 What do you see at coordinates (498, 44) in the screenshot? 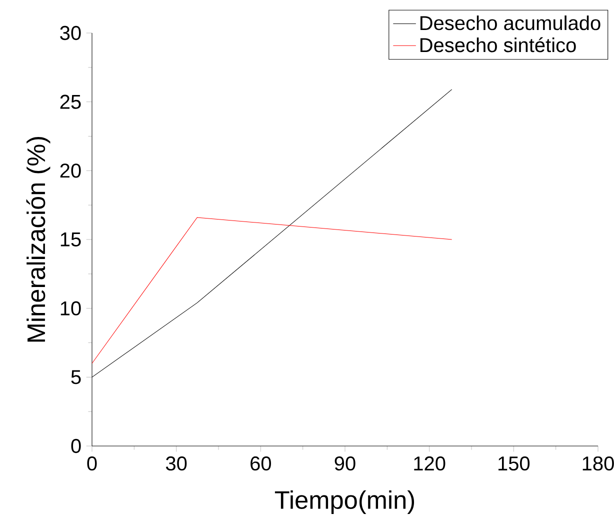
I see `legend-label: Desecho sintético` at bounding box center [498, 44].